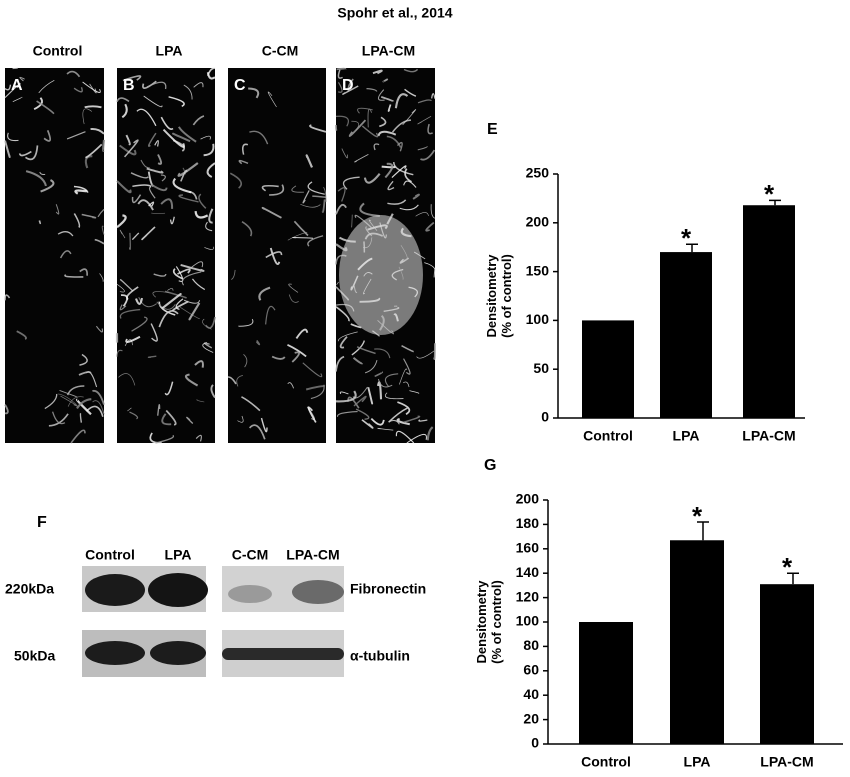 This screenshot has height=777, width=850. I want to click on image-label: LPA-CM, so click(388, 51).